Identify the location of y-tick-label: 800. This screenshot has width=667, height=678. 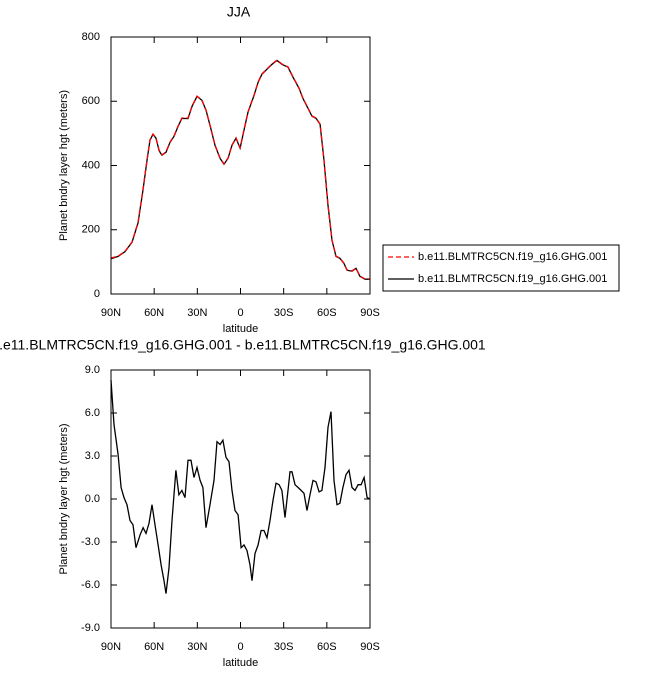
(91, 37).